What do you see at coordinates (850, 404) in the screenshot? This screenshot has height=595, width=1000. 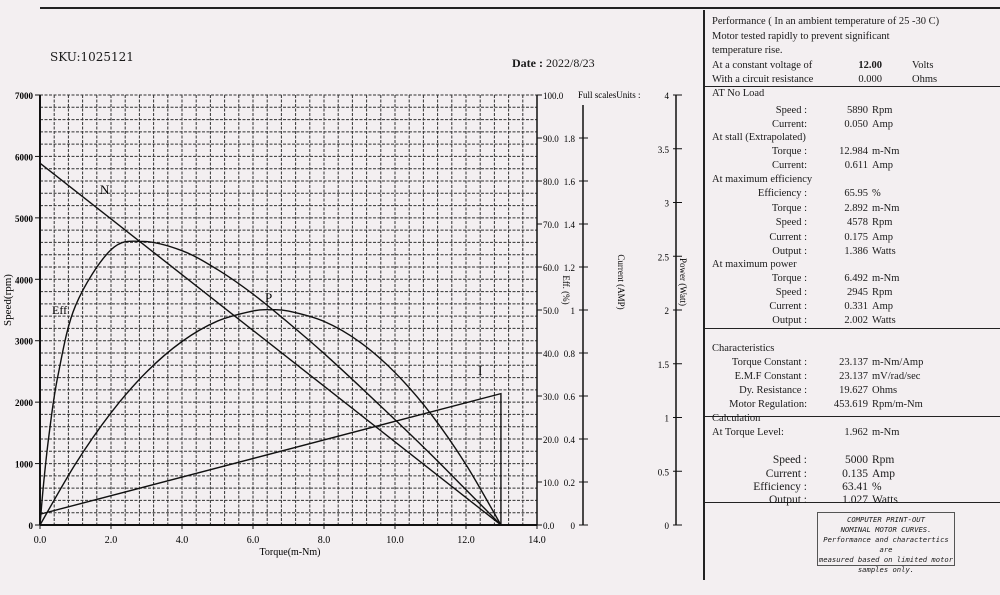 I see `row-value: 453.619` at bounding box center [850, 404].